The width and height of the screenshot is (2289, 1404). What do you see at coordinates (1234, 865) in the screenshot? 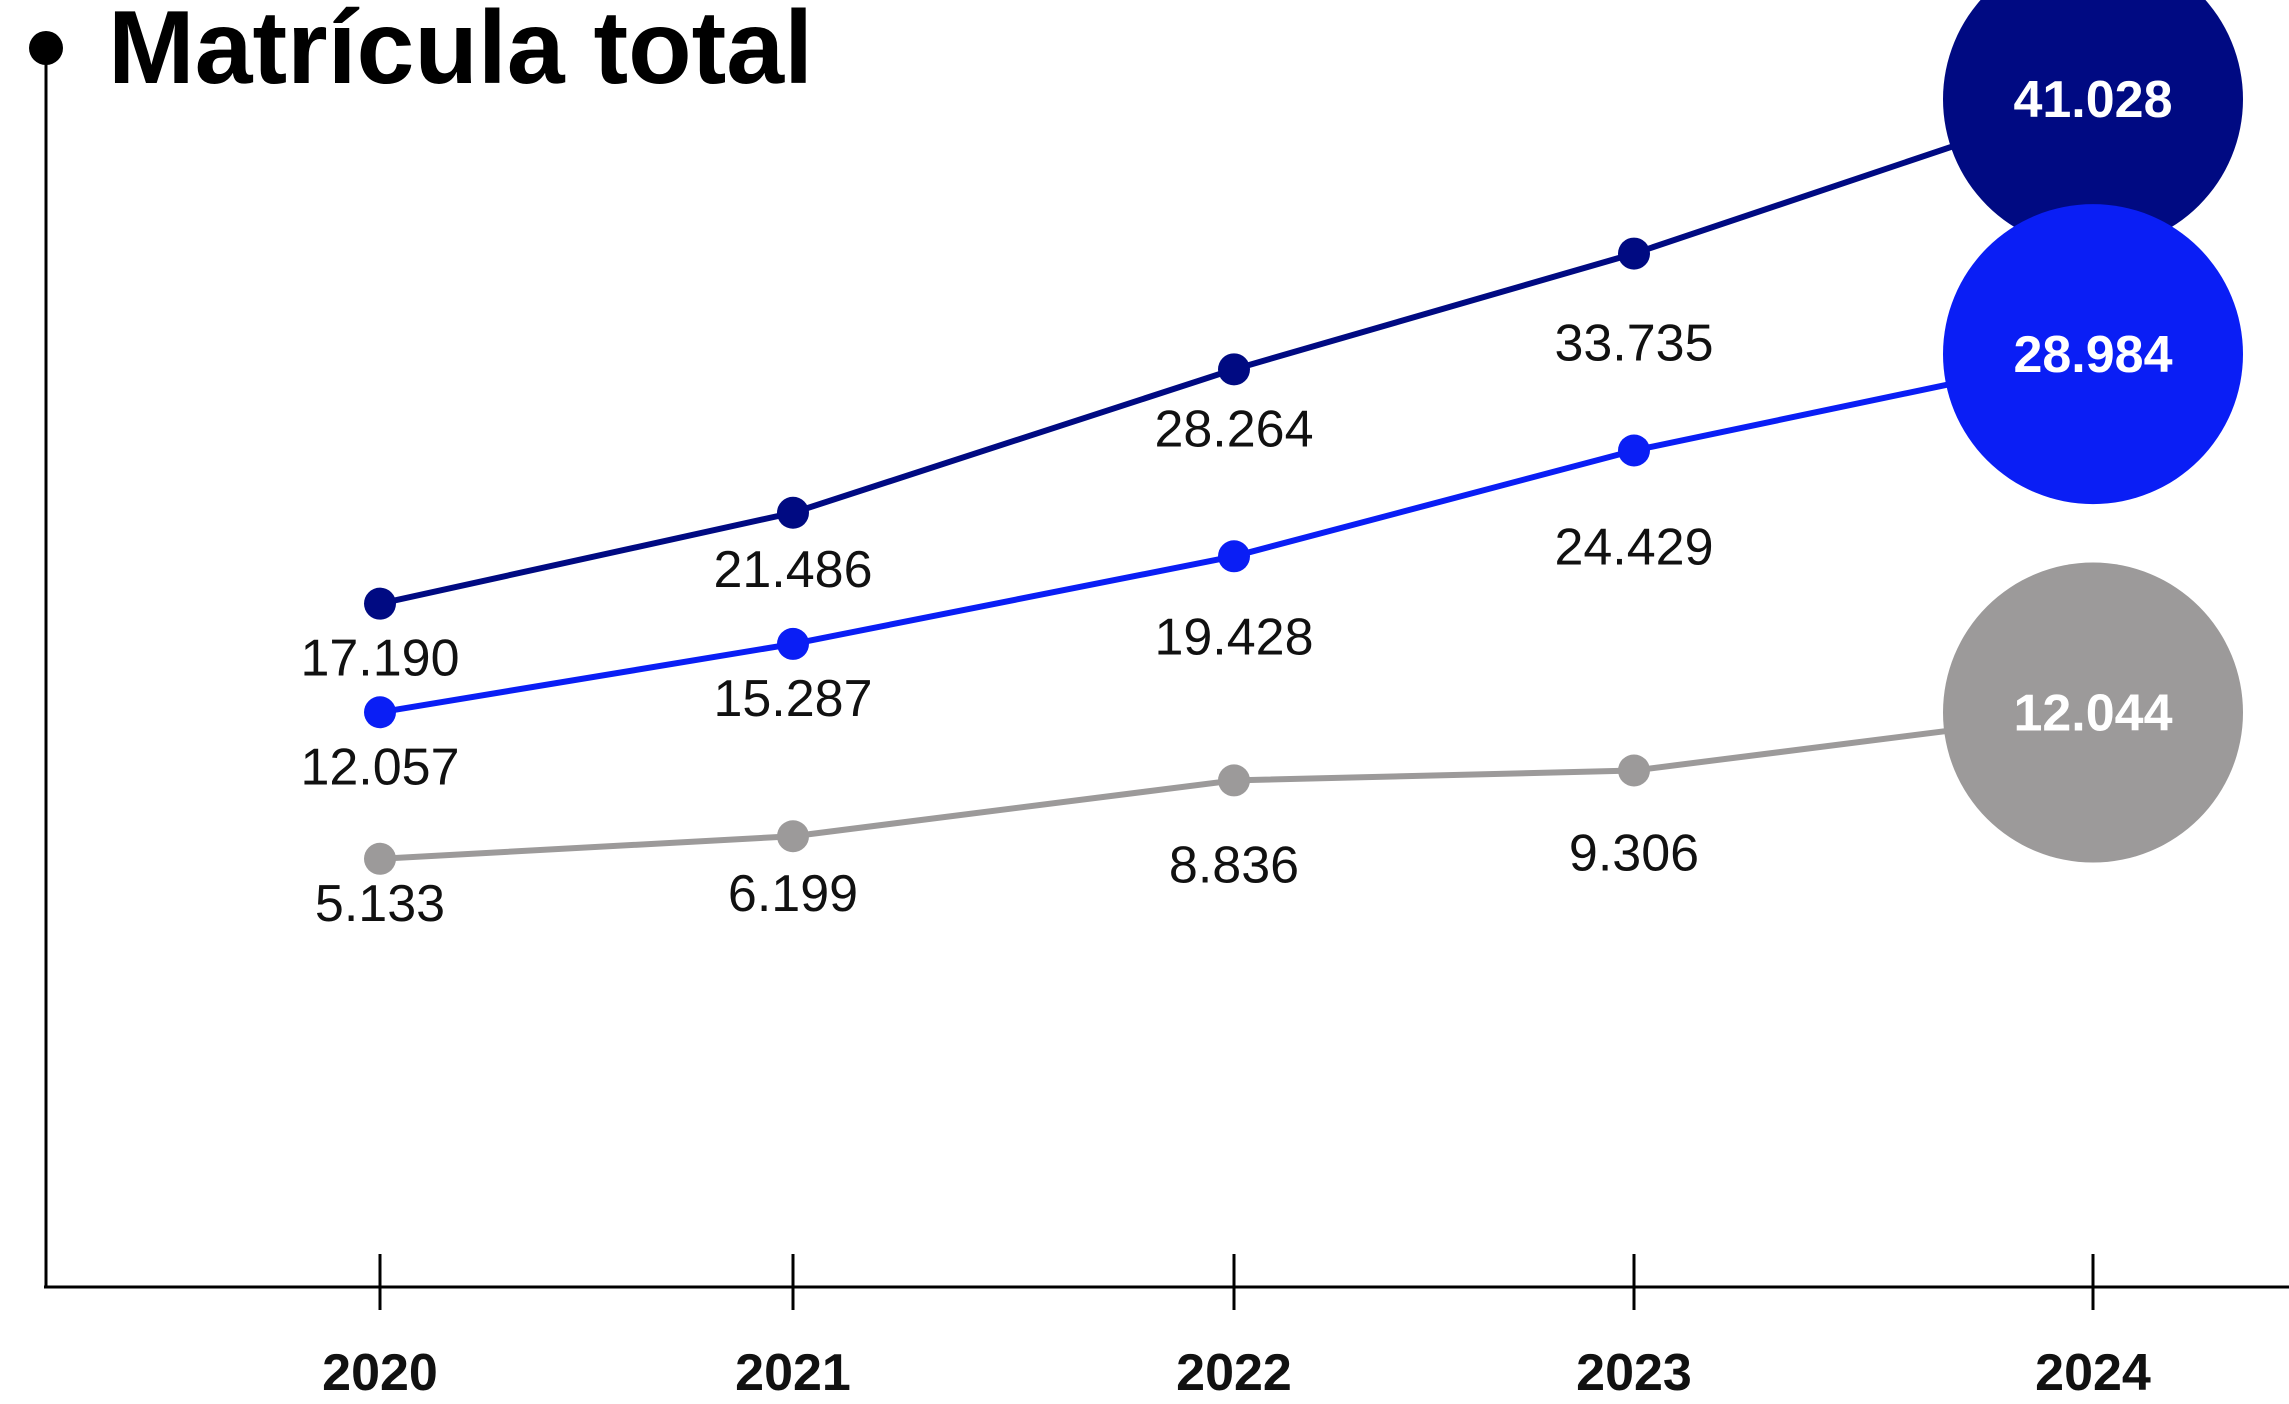
I see `series-2-value-label-2022: 8.836` at bounding box center [1234, 865].